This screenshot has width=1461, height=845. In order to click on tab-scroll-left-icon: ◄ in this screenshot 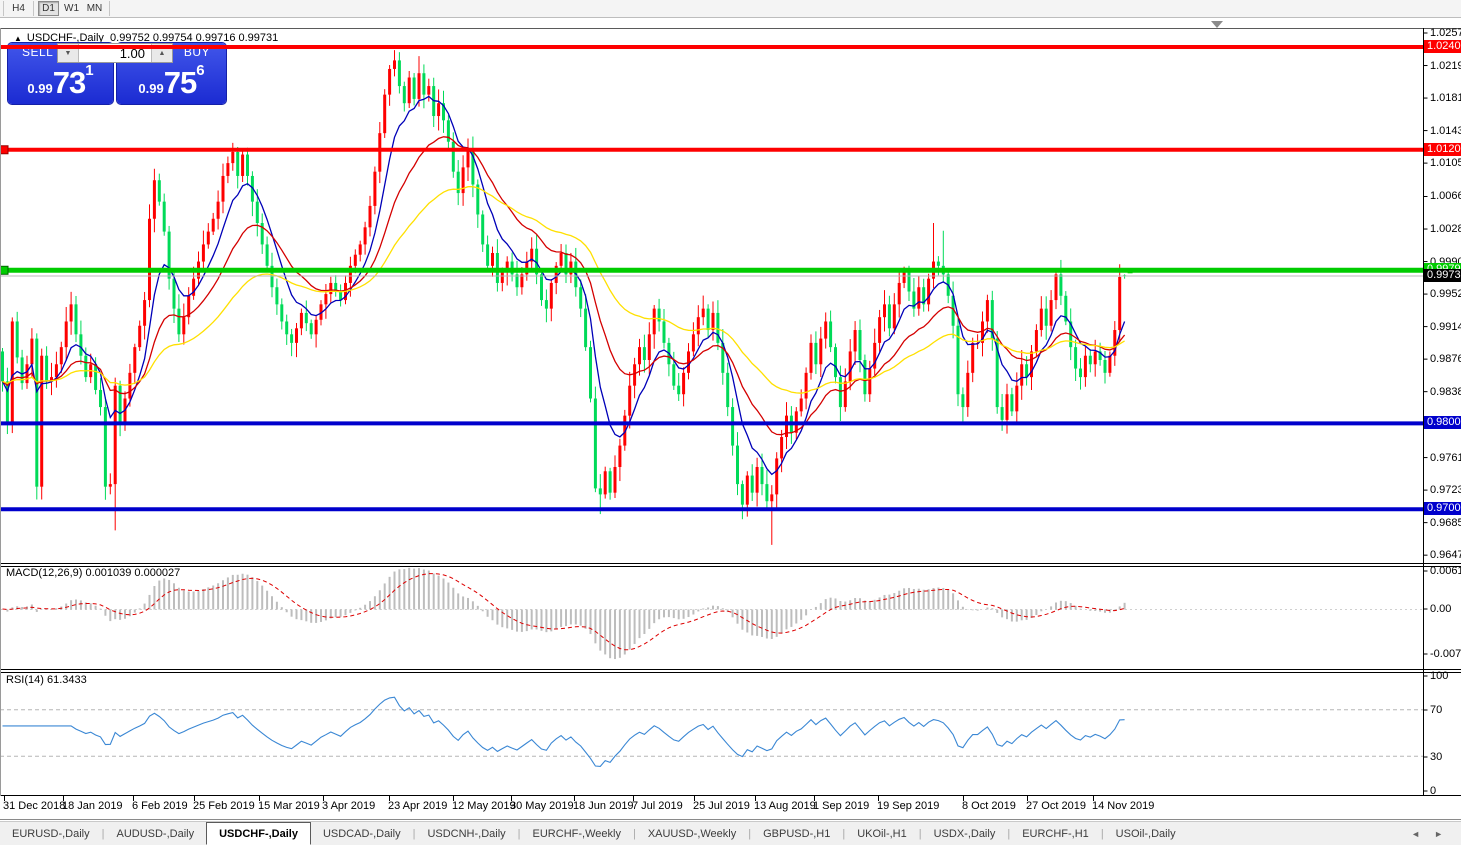, I will do `click(1416, 833)`.